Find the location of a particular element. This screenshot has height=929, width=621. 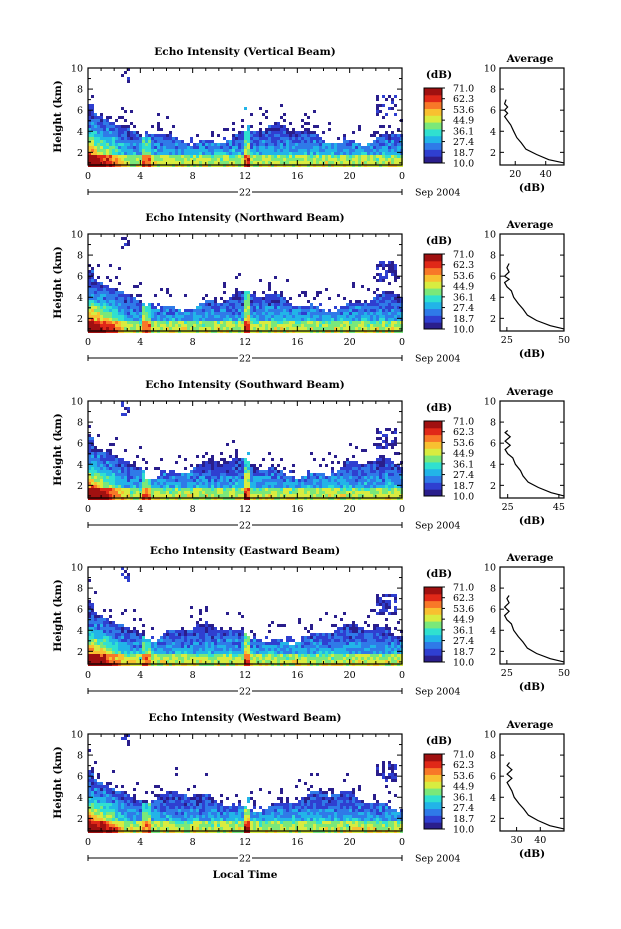

avg-profile-line is located at coordinates (534, 629).